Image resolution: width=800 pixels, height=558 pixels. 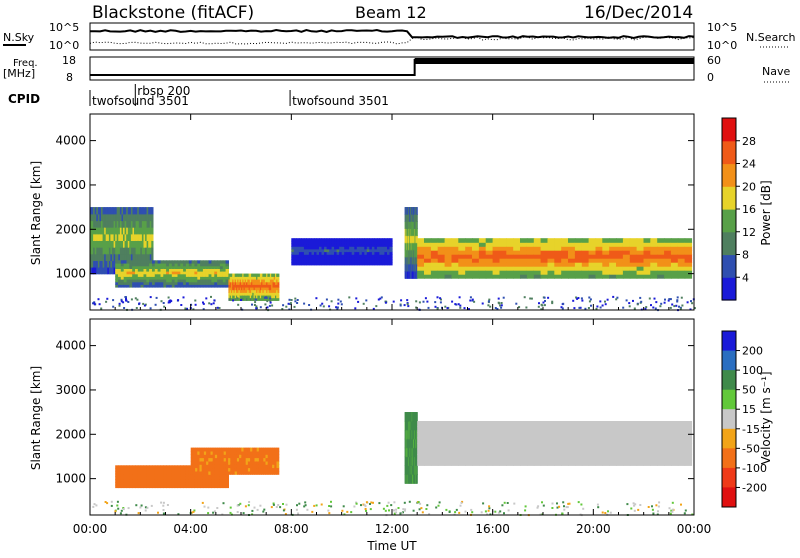 I want to click on velocity-data, so click(x=393, y=464).